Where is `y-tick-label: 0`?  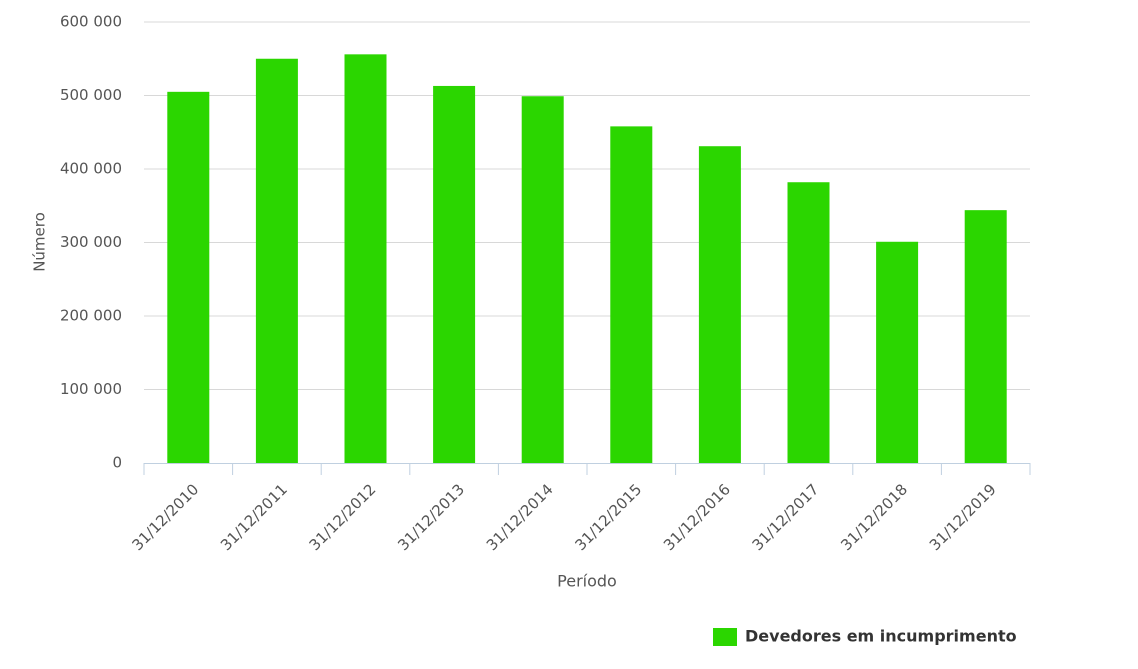 y-tick-label: 0 is located at coordinates (117, 463).